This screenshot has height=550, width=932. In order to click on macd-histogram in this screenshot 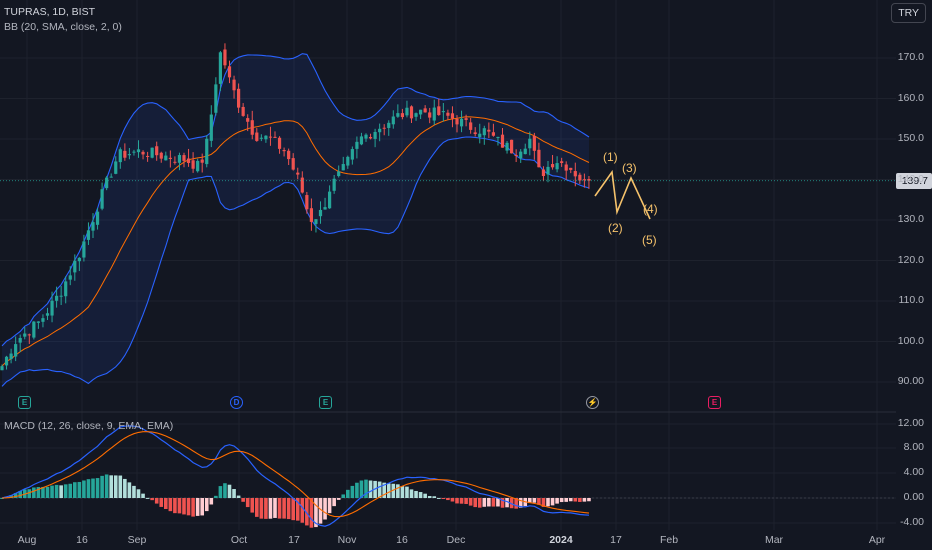, I will do `click(295, 501)`.